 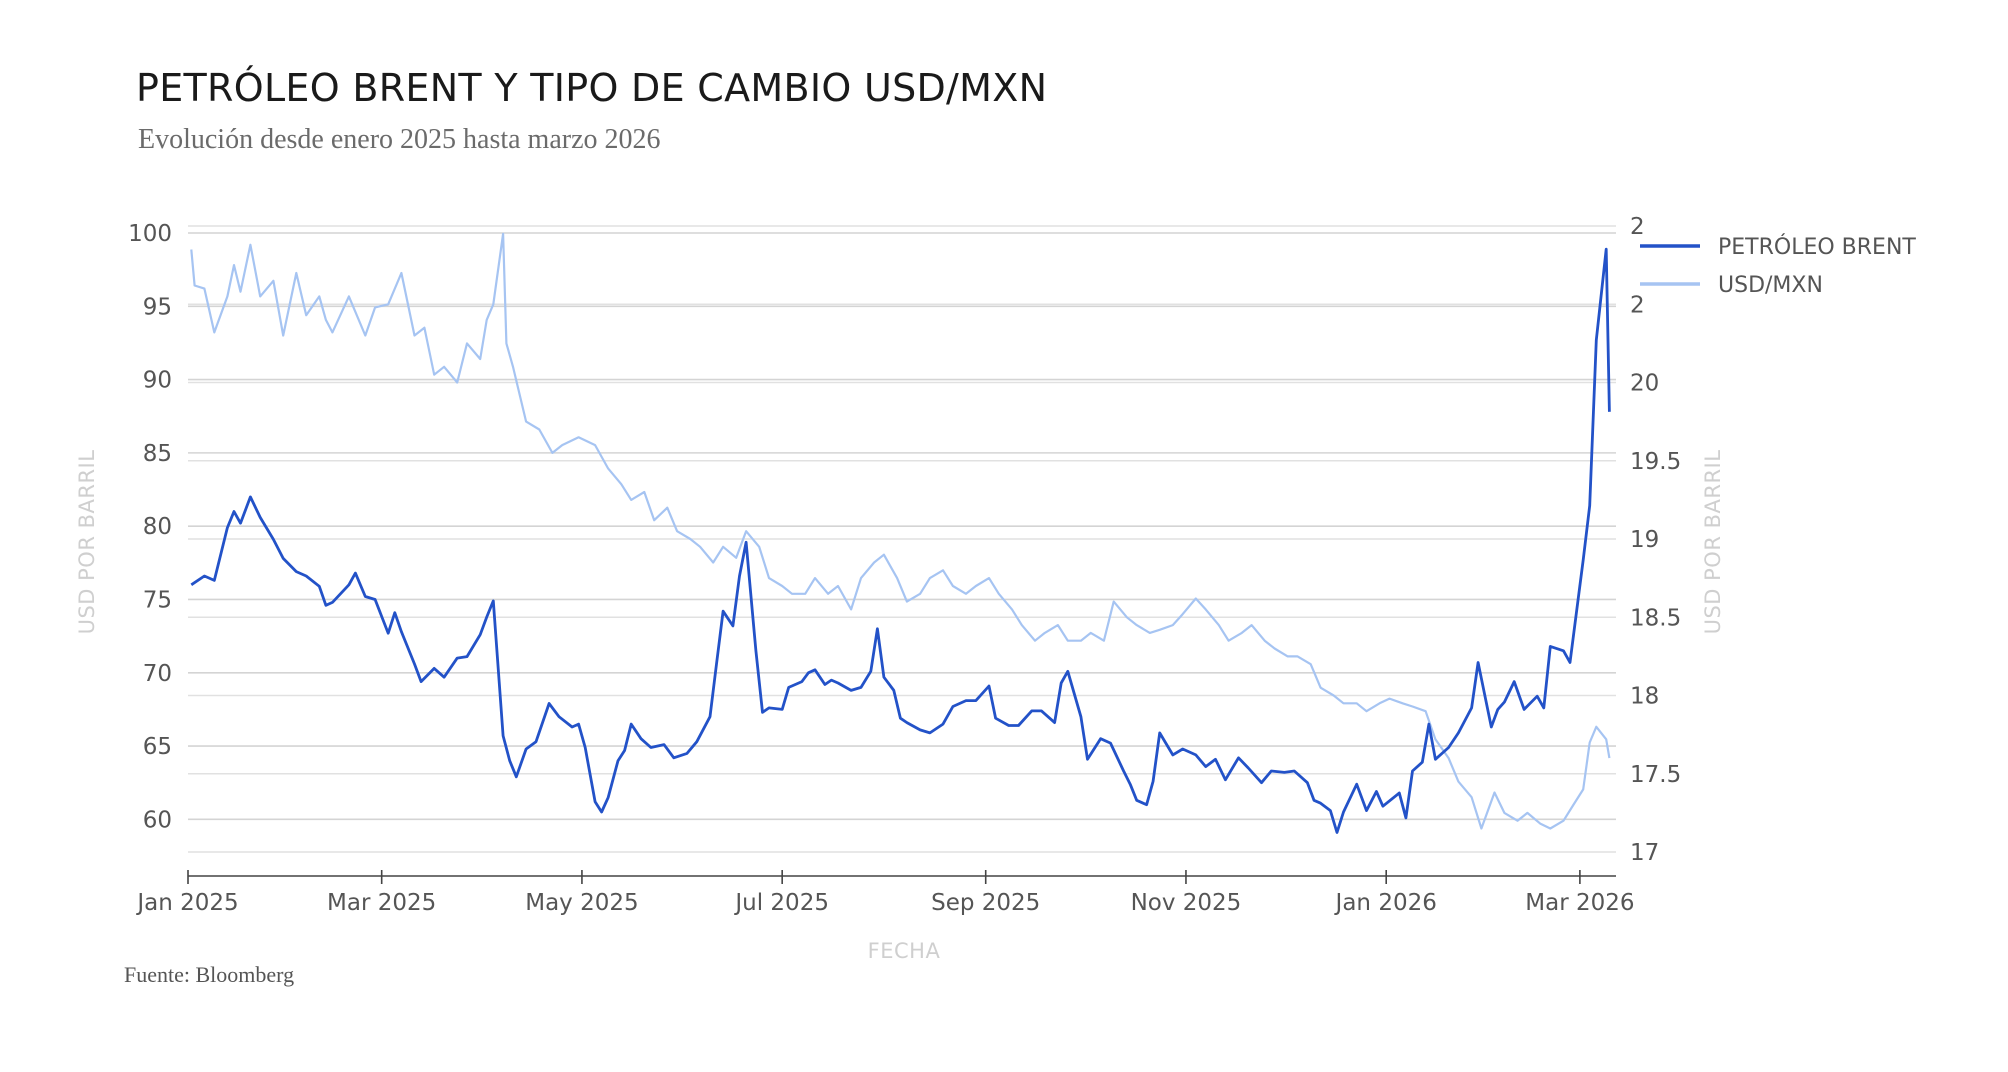 I want to click on legend-label: PETRÓLEO BRENT, so click(x=1817, y=247).